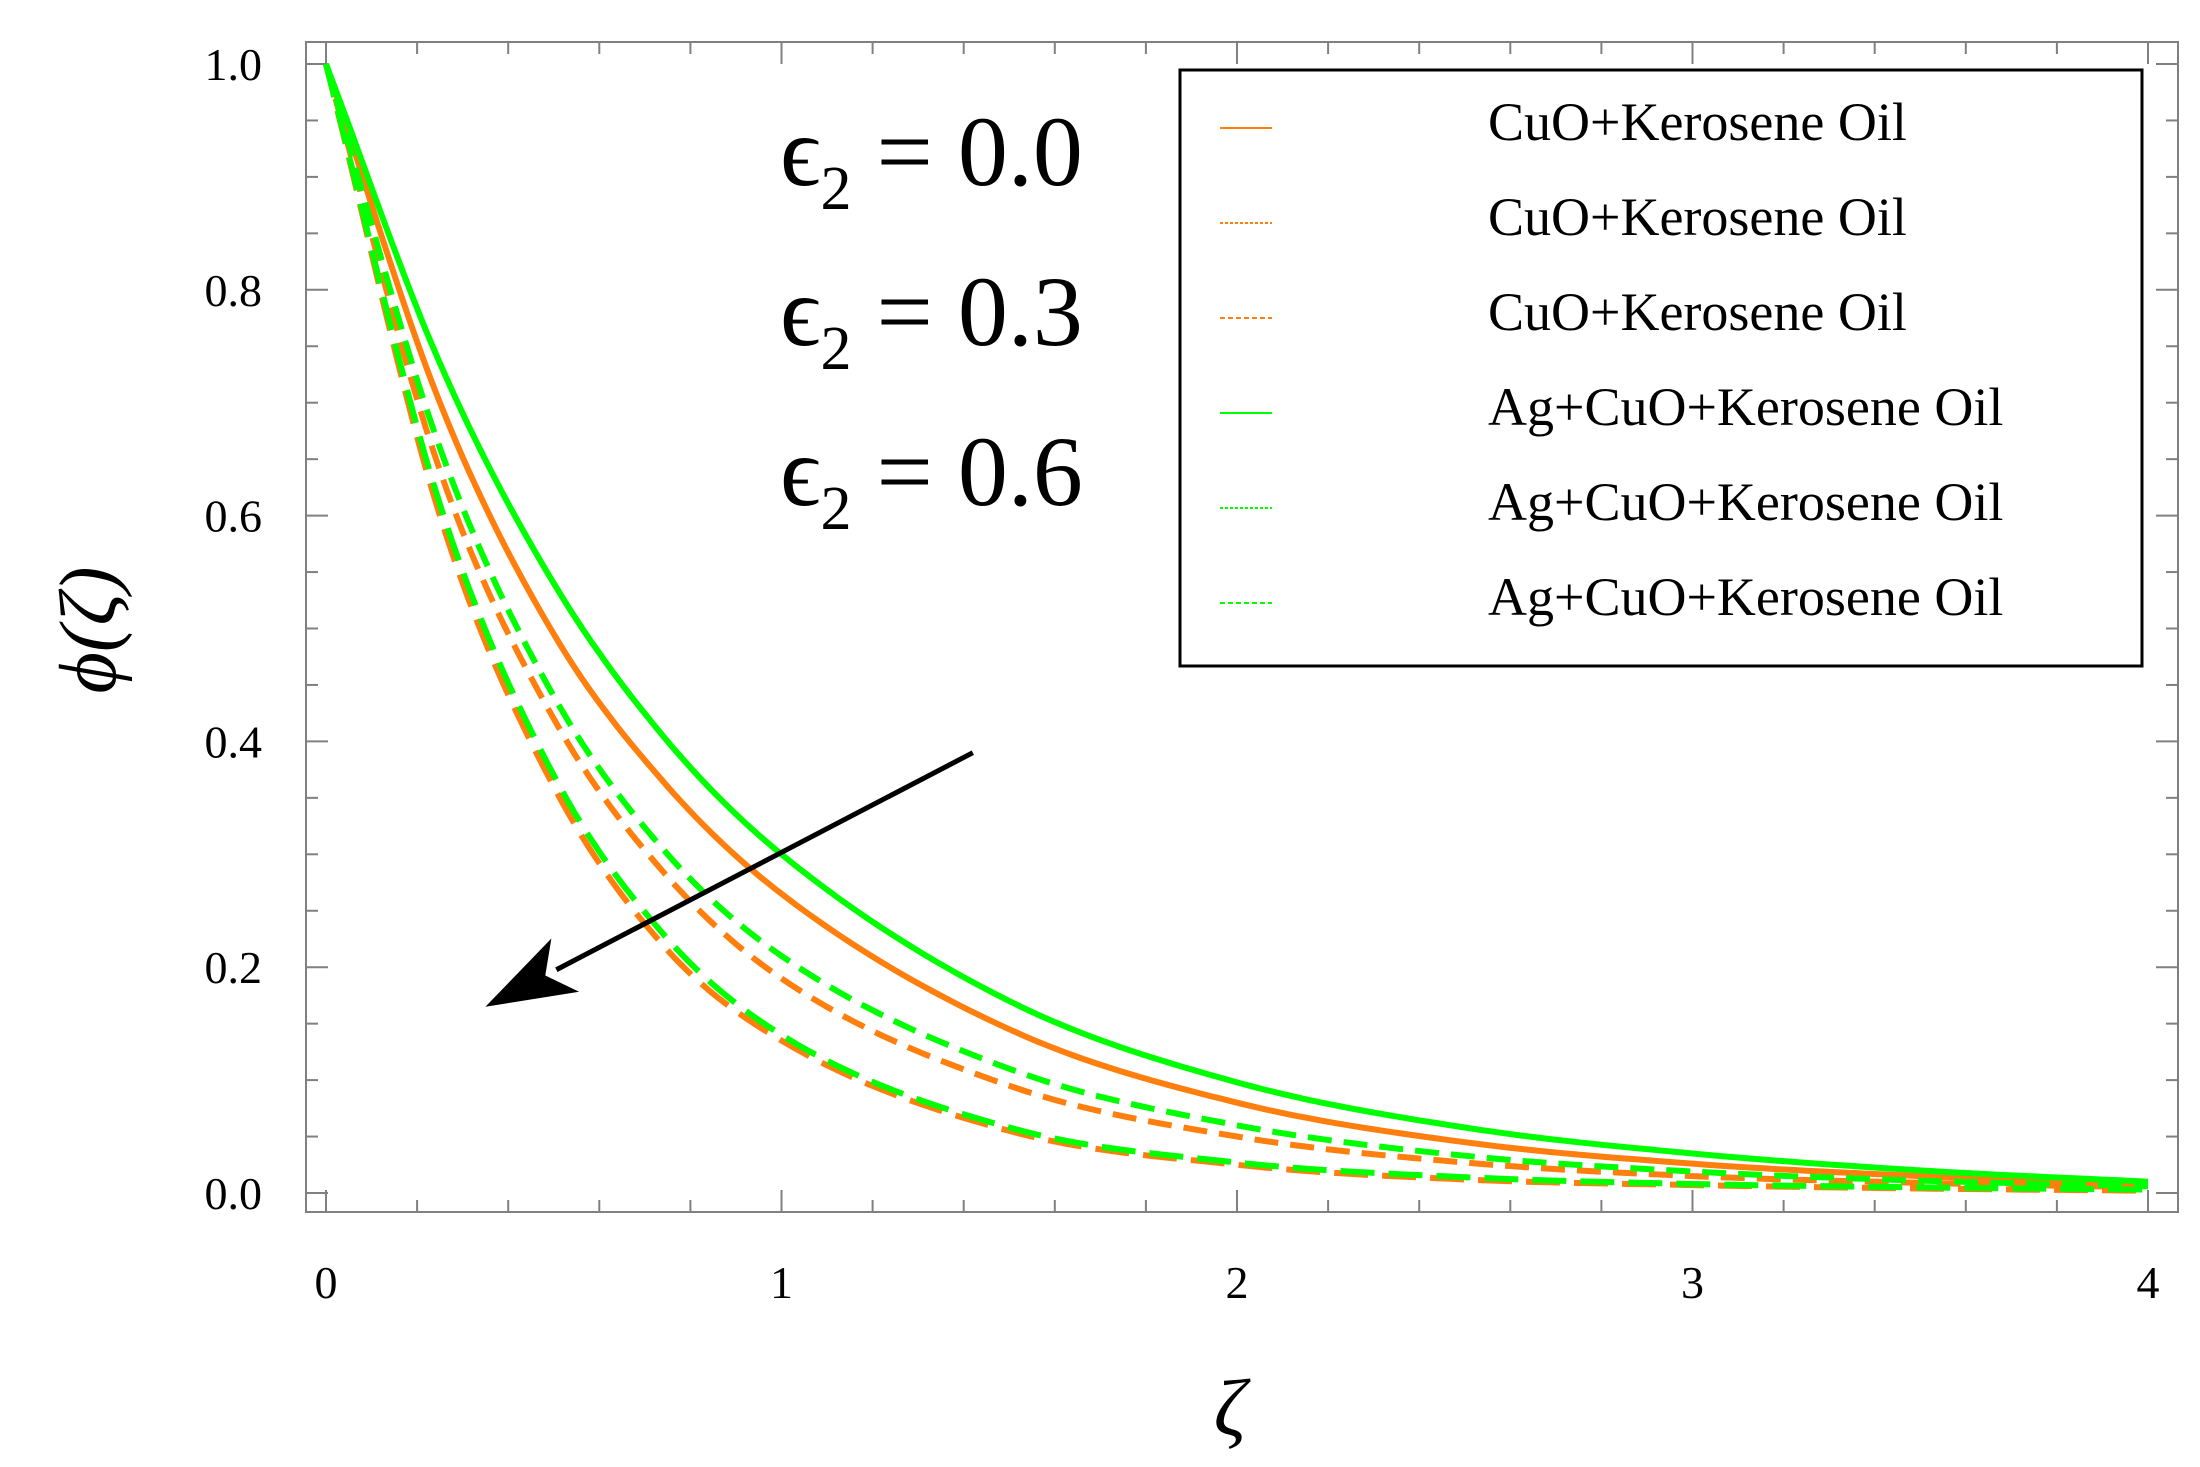  Describe the element at coordinates (532, 972) in the screenshot. I see `trend-arrow-head` at that location.